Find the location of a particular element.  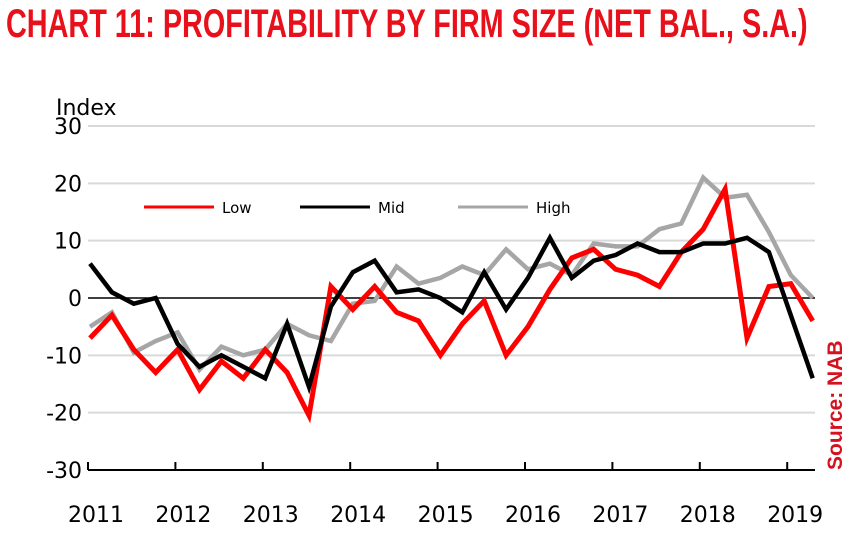

legend-label-low: Low is located at coordinates (237, 208).